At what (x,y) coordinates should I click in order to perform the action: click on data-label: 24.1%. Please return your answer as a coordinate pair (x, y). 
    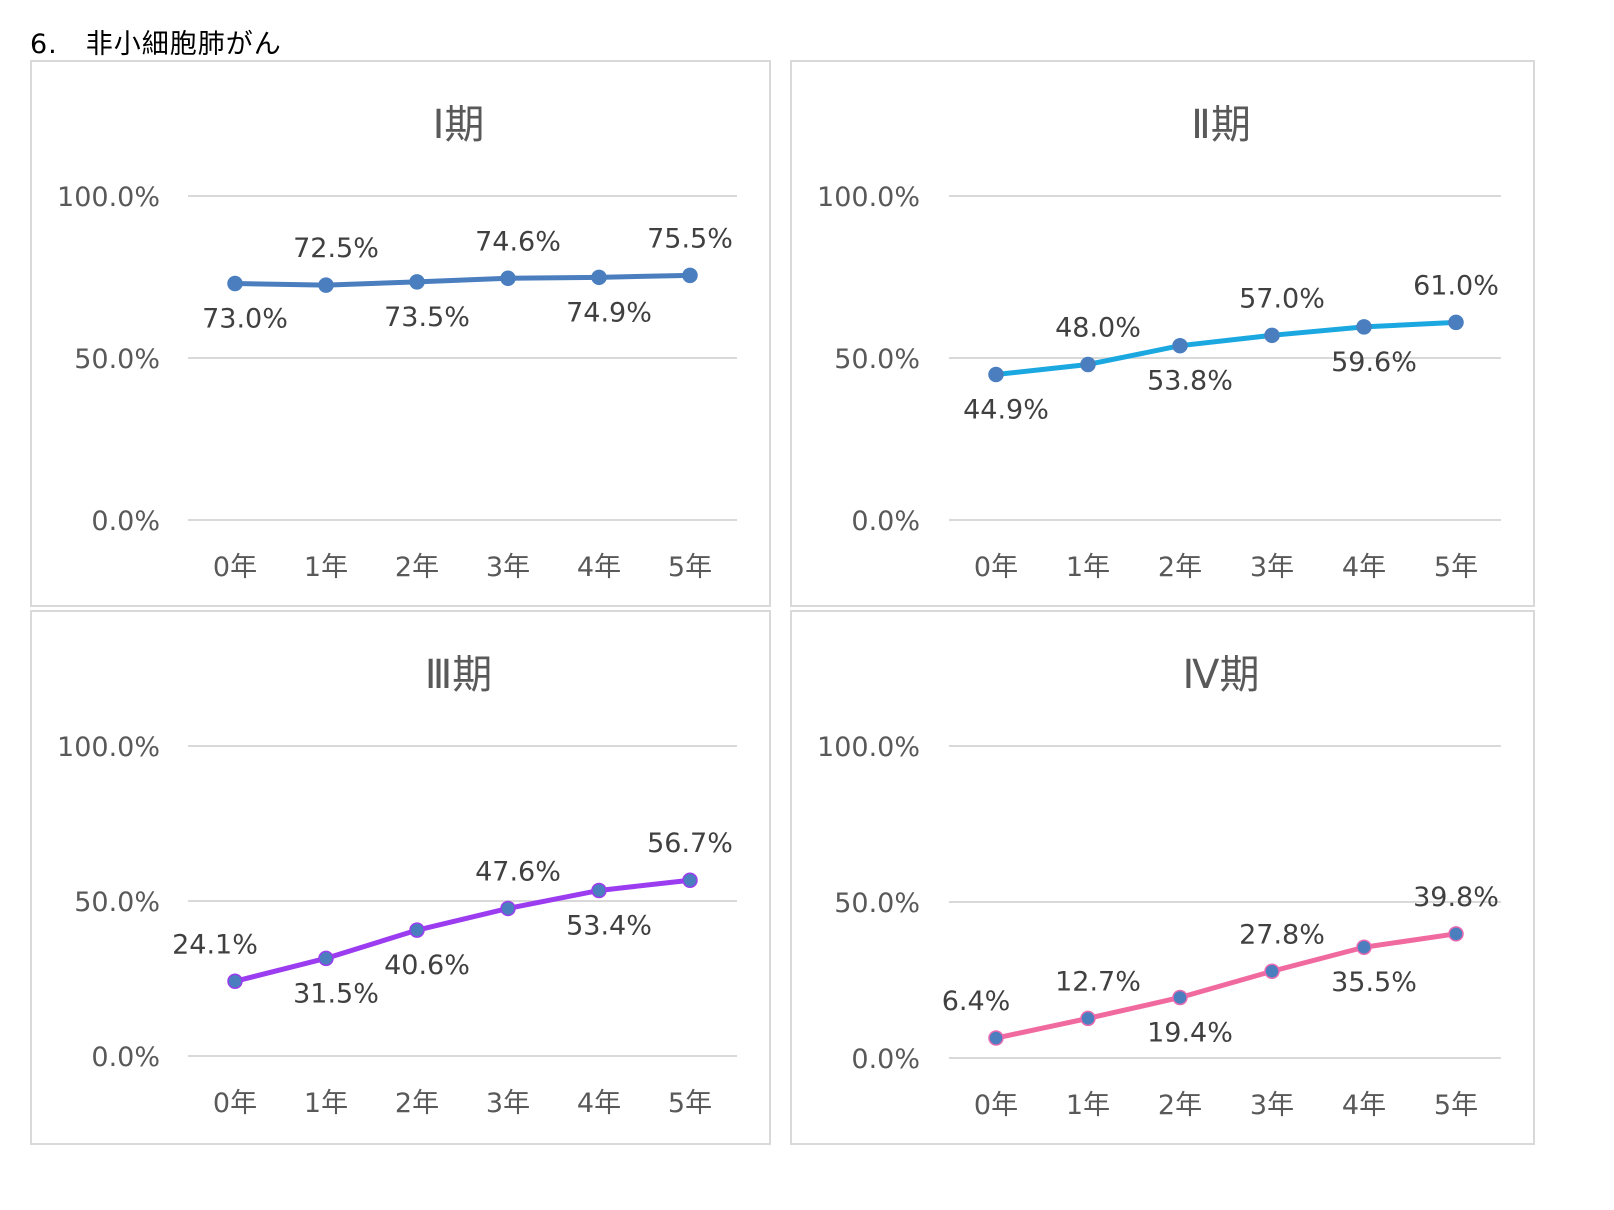
    Looking at the image, I should click on (215, 944).